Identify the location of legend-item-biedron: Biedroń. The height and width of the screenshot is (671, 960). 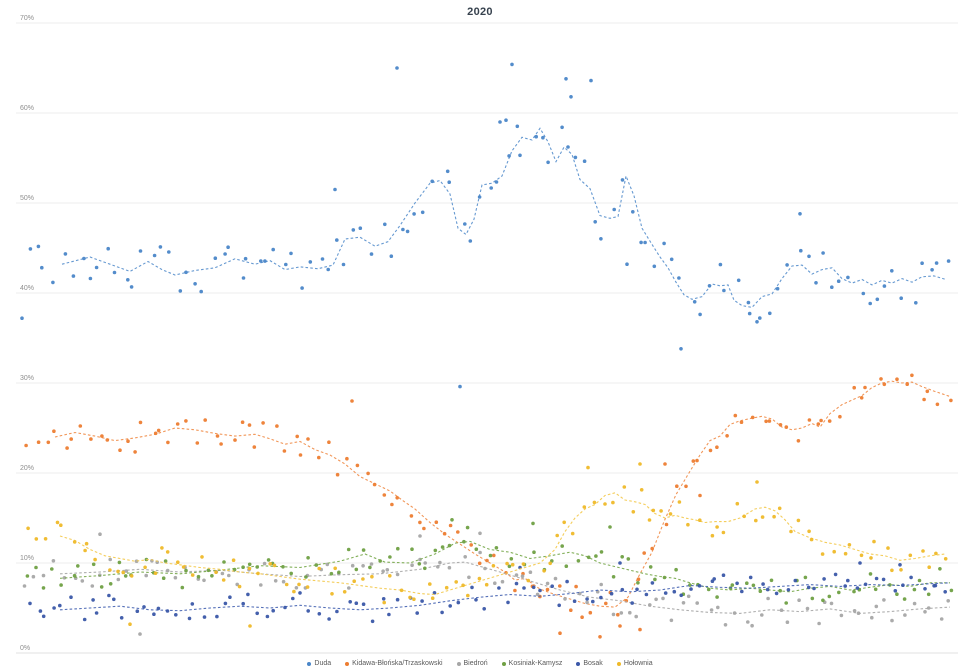
(472, 663).